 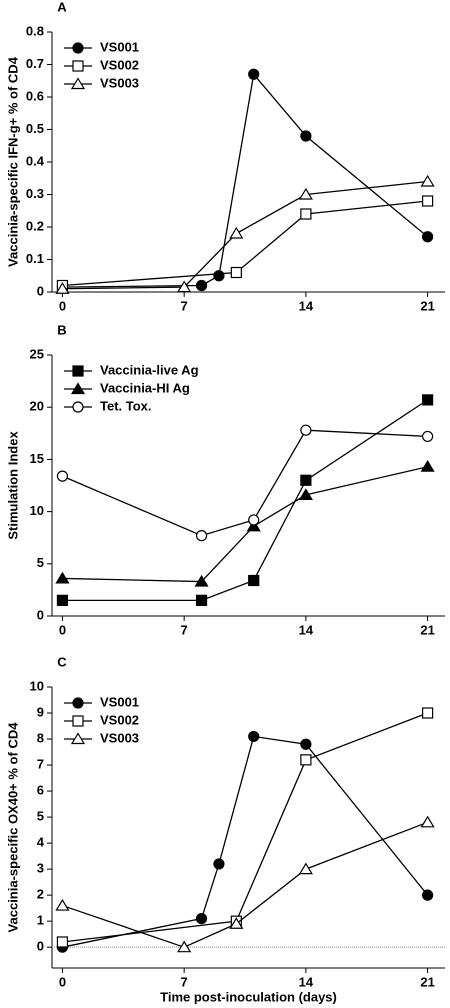 I want to click on panel-label: A, so click(x=62, y=7).